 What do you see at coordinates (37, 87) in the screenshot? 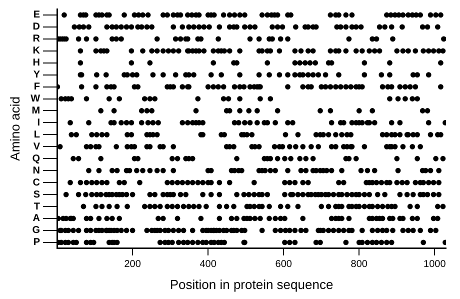
I see `y-tick-label: F` at bounding box center [37, 87].